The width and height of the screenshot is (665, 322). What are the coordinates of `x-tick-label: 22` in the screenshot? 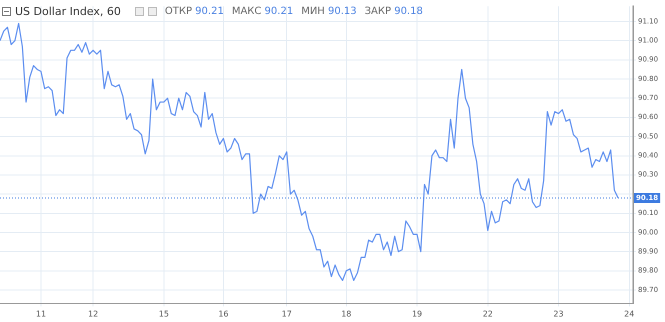 It's located at (487, 313).